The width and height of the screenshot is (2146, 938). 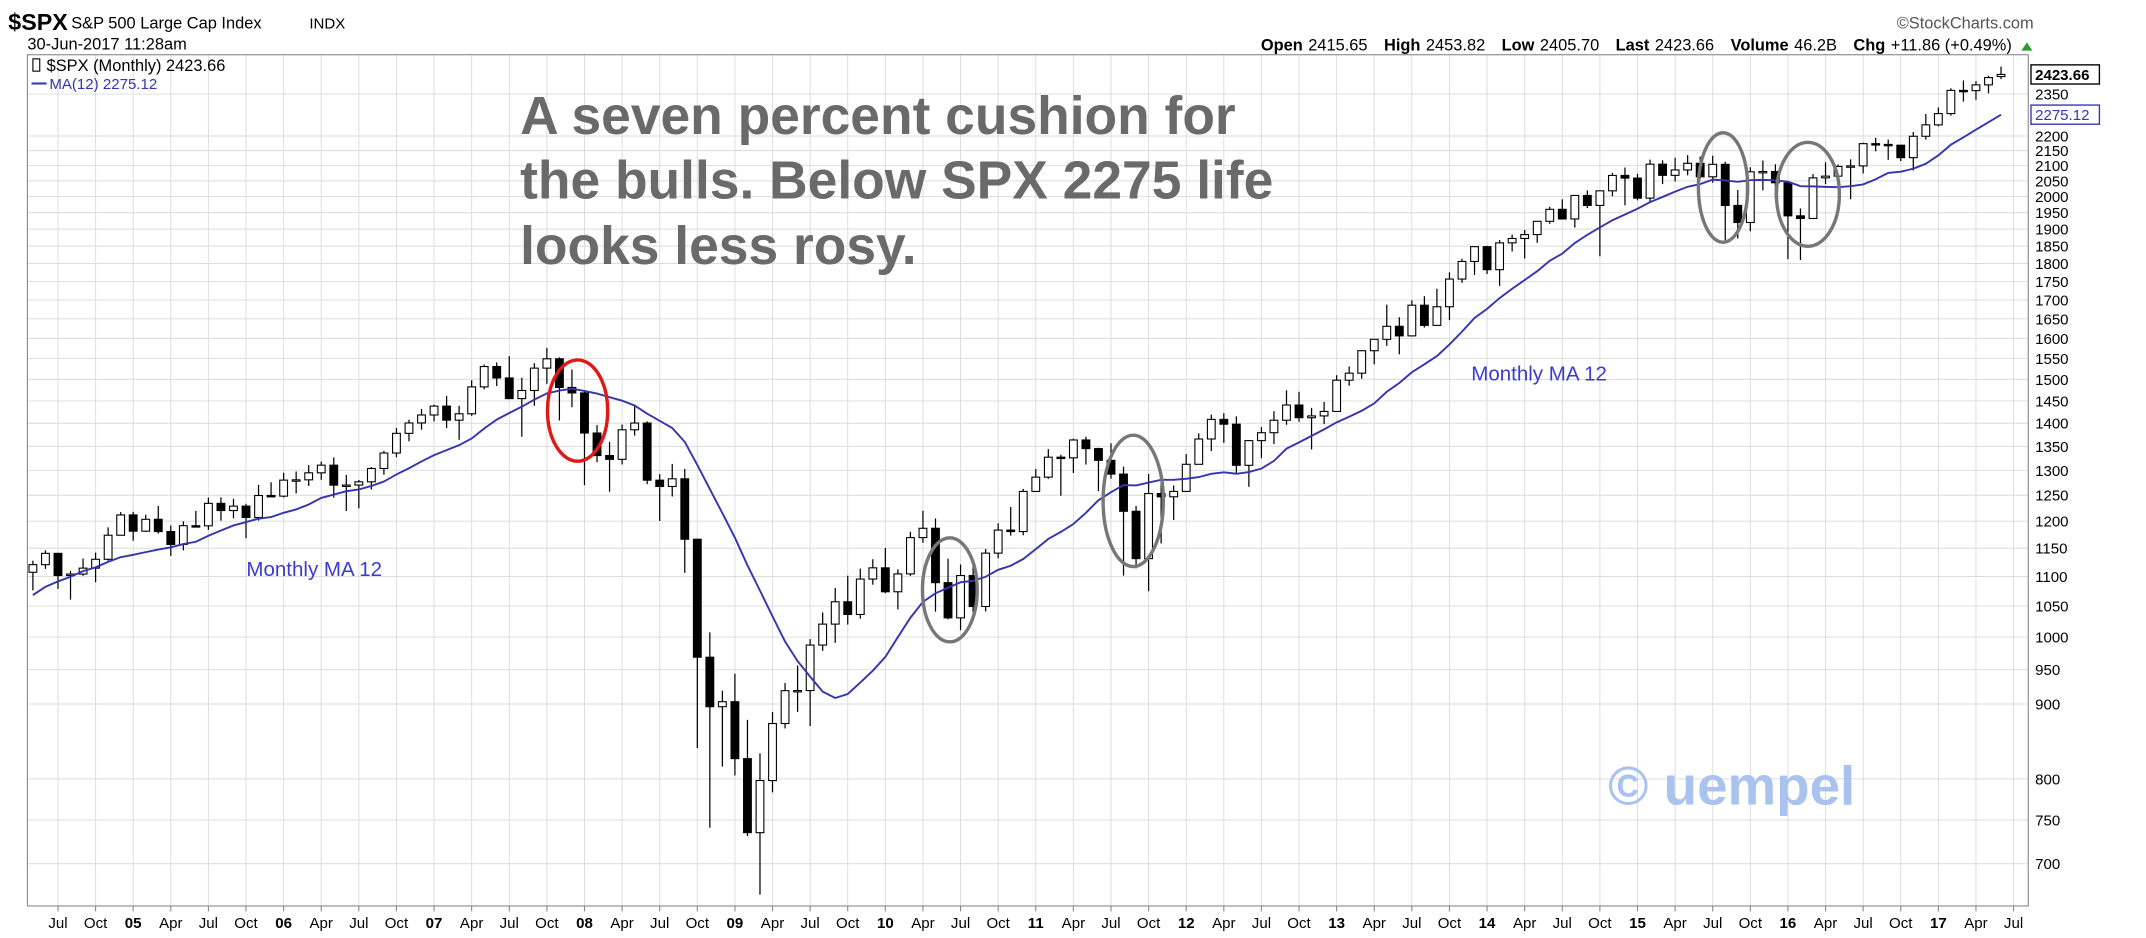 I want to click on change-arrow, so click(x=2027, y=46).